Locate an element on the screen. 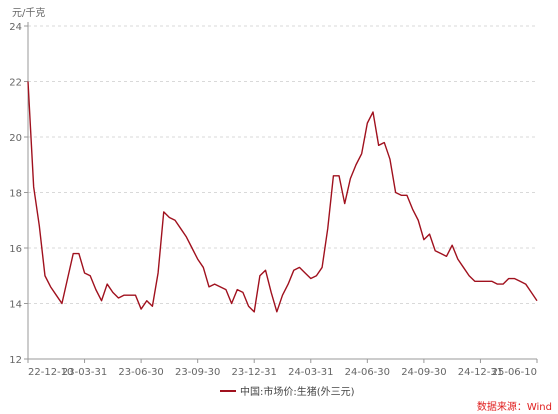  x-tick-label: 24-06-30 is located at coordinates (367, 372).